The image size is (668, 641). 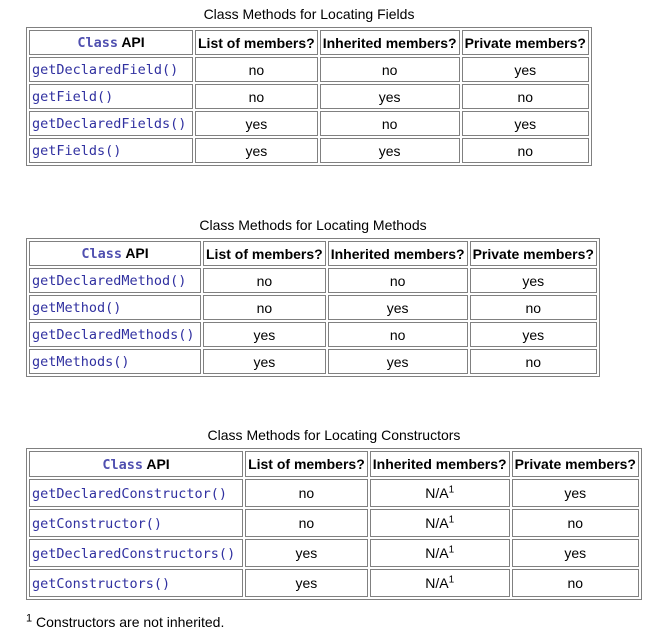 I want to click on api-method-name: getConstructors(), so click(x=101, y=583).